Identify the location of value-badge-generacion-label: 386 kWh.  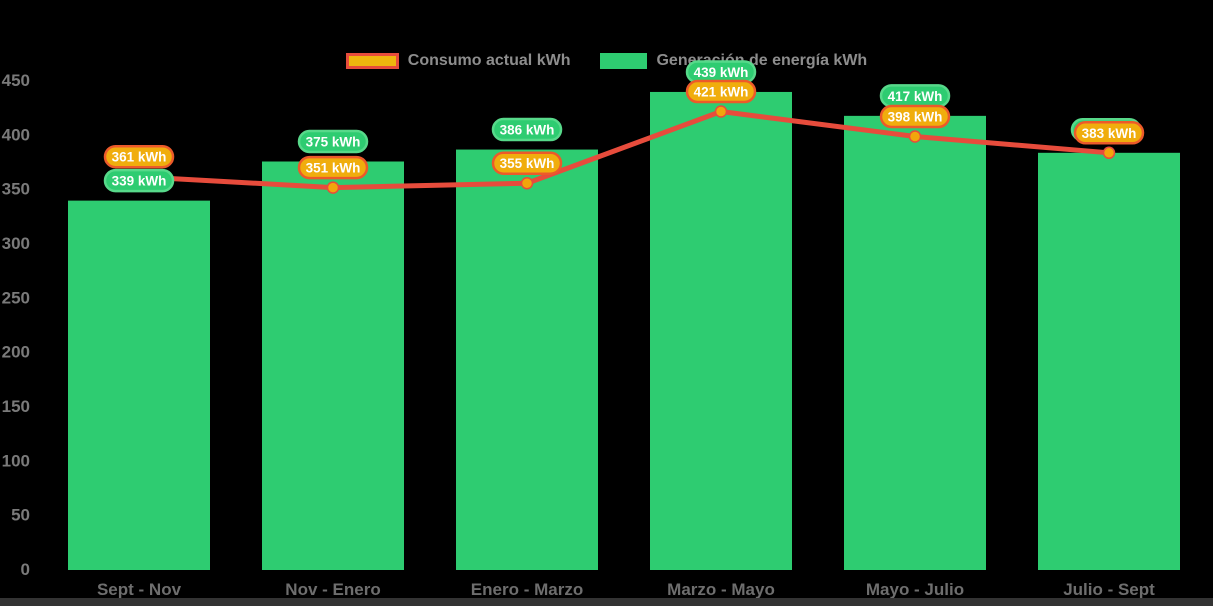
(527, 130).